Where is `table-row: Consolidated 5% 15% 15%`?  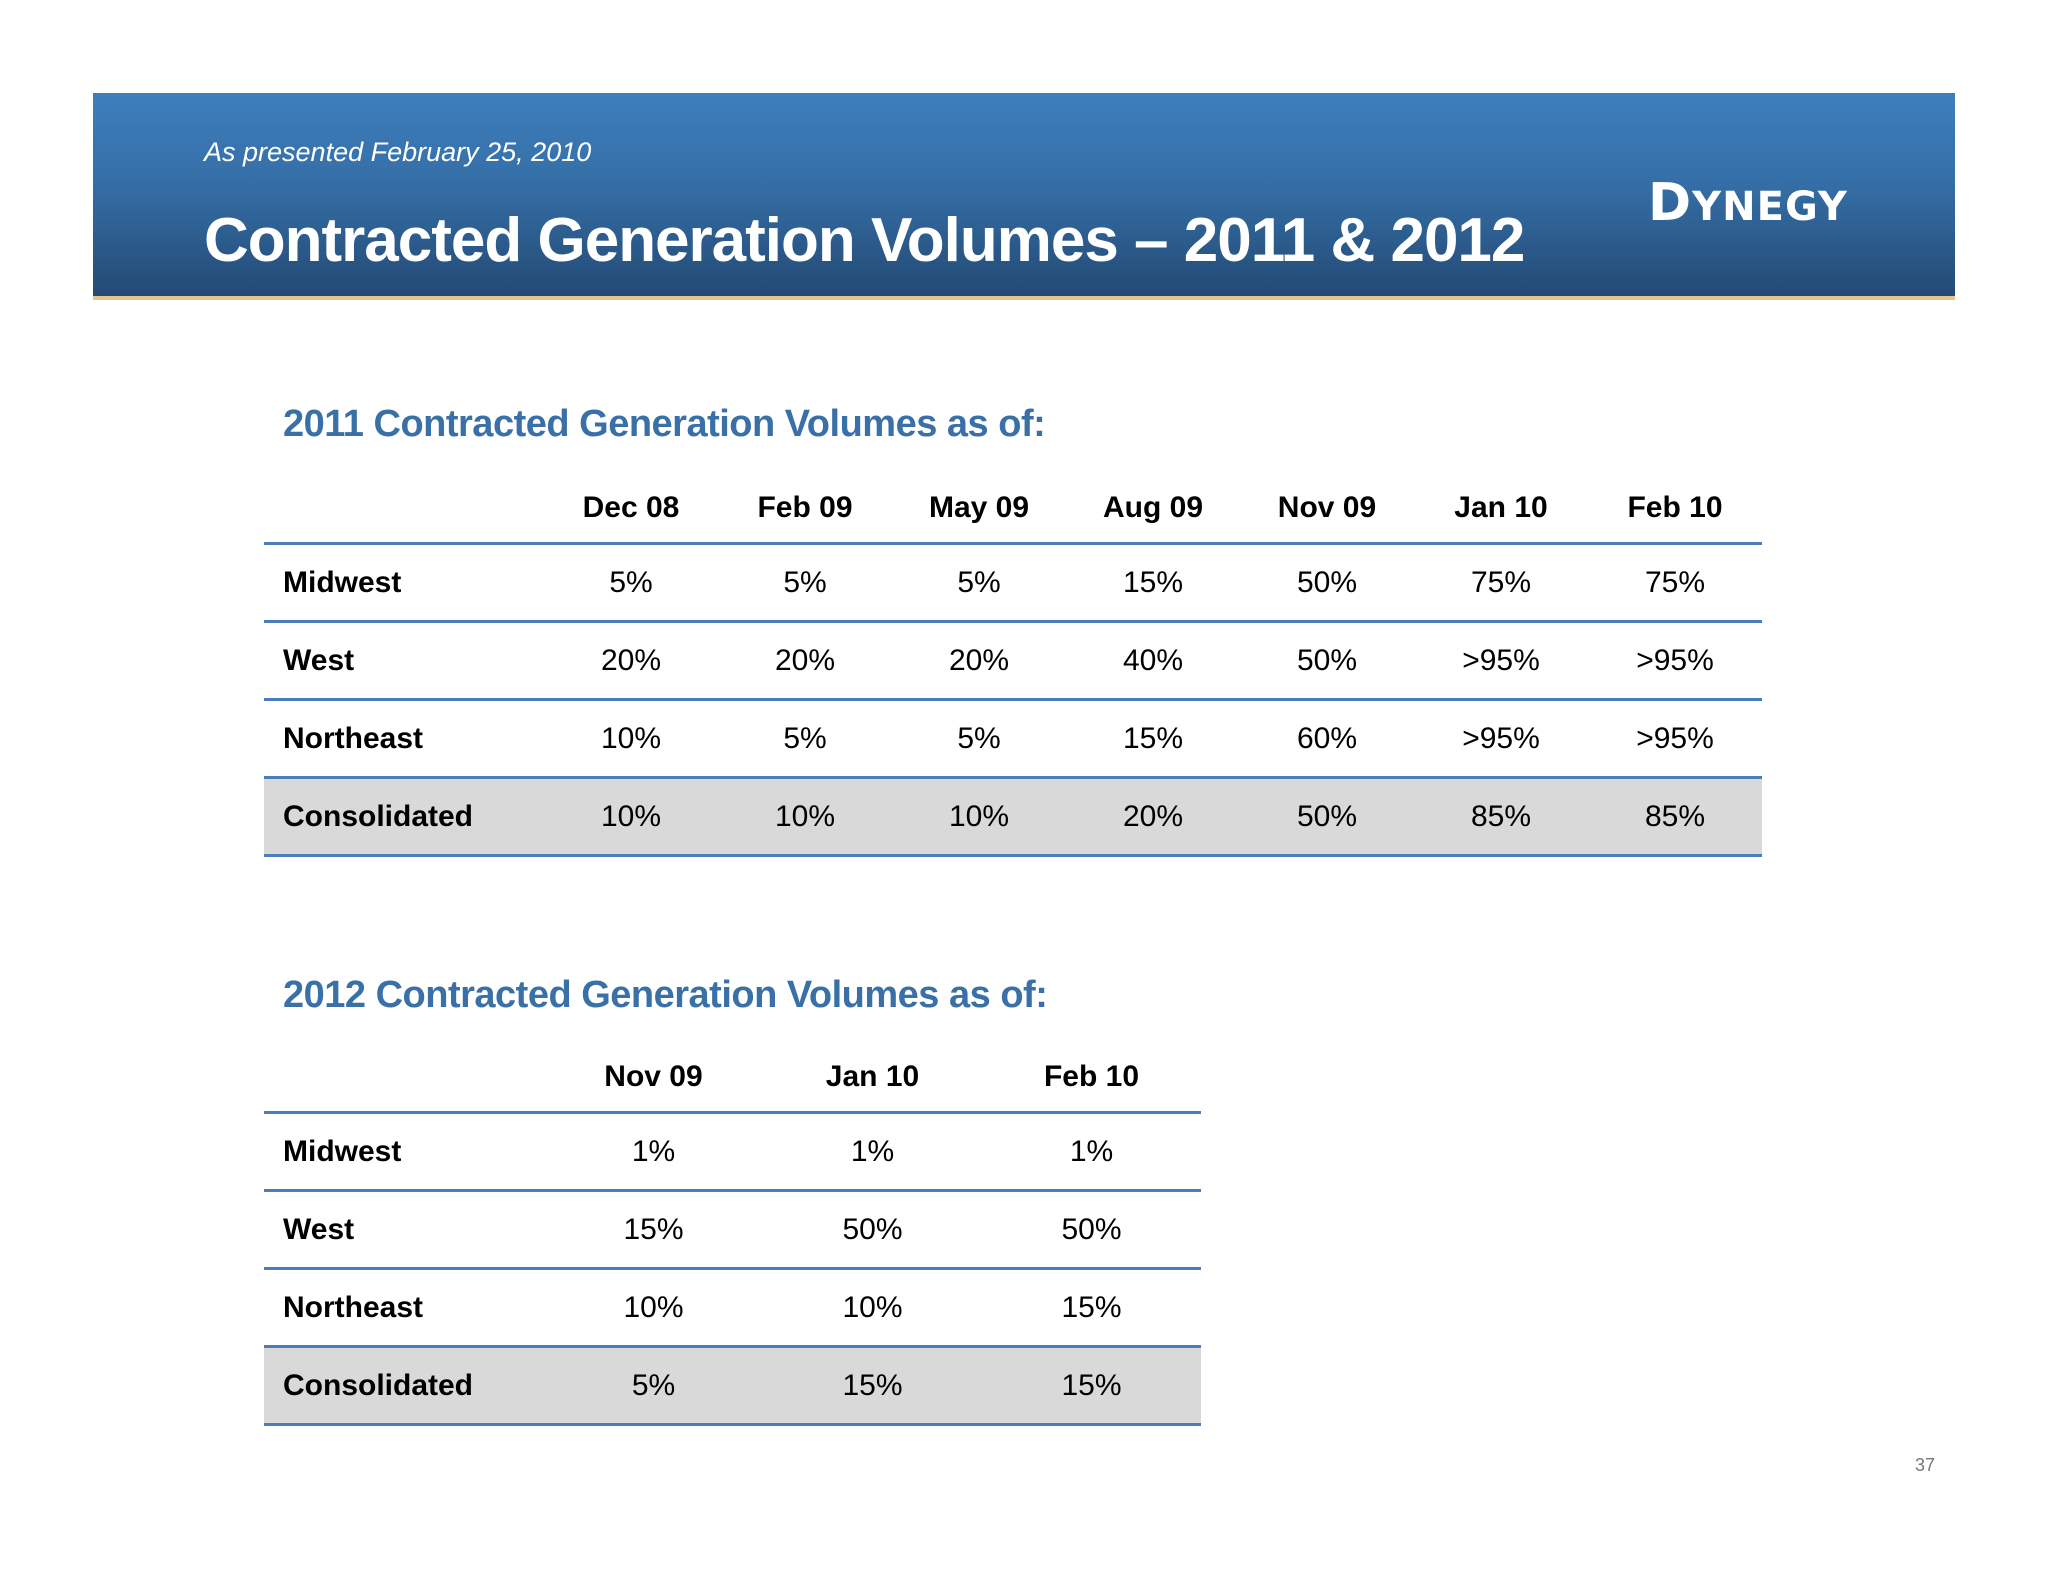
table-row: Consolidated 5% 15% 15% is located at coordinates (732, 1386).